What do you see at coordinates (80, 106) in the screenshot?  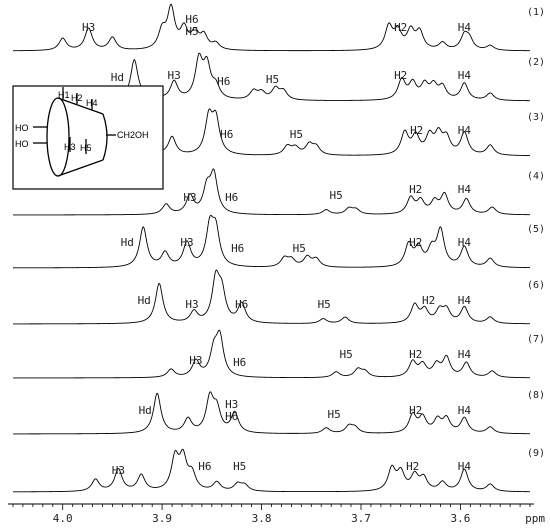 I see `cone-top-edge` at bounding box center [80, 106].